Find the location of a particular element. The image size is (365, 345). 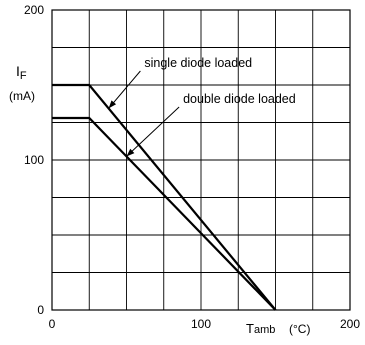

annotation-label: double diode loaded is located at coordinates (239, 99).